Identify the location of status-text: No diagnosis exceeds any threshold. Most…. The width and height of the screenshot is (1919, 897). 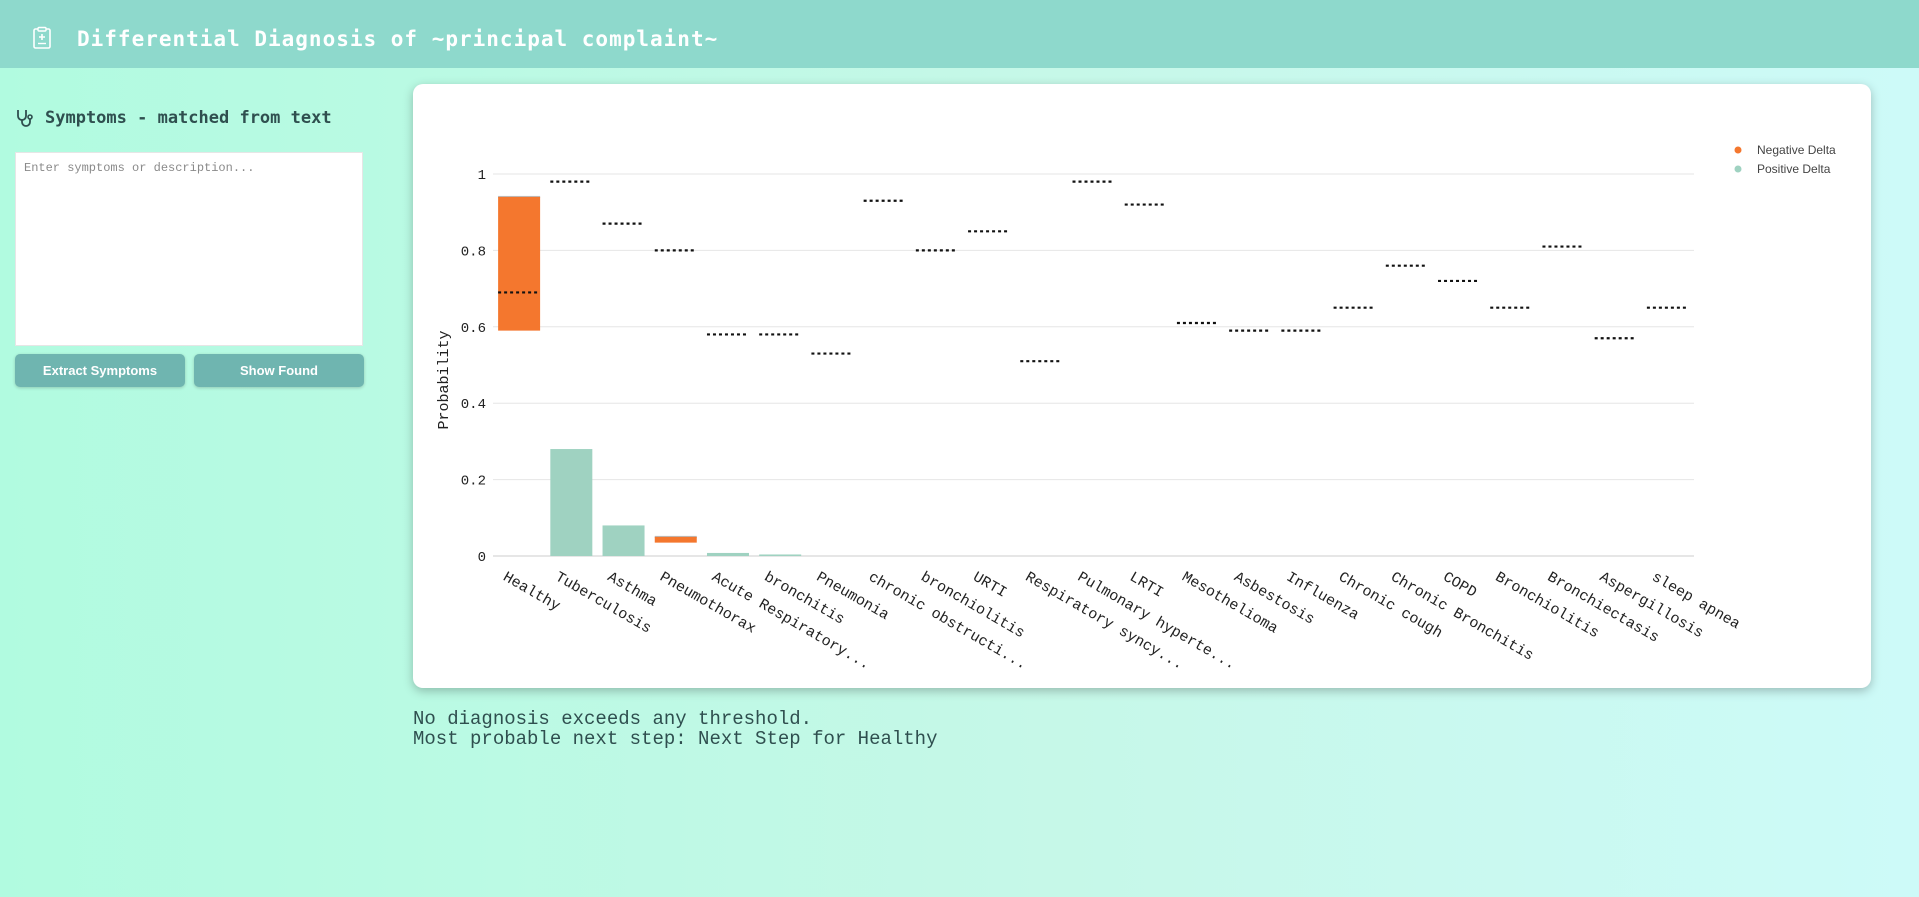
(675, 729).